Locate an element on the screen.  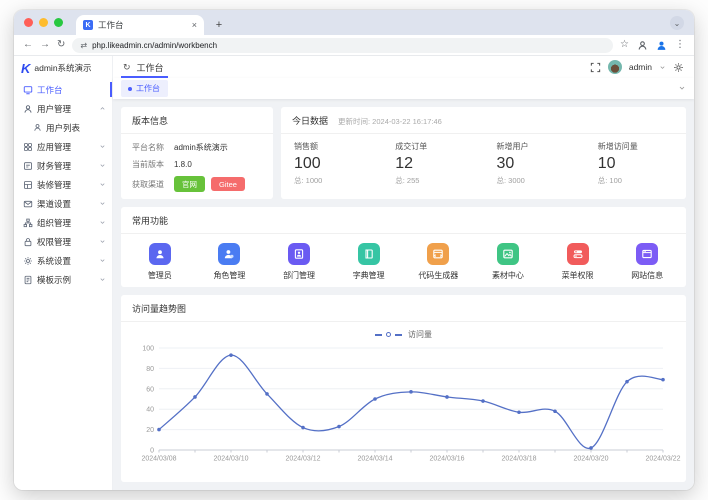
func-code-generator: 代码生成器 is located at coordinates (439, 262).